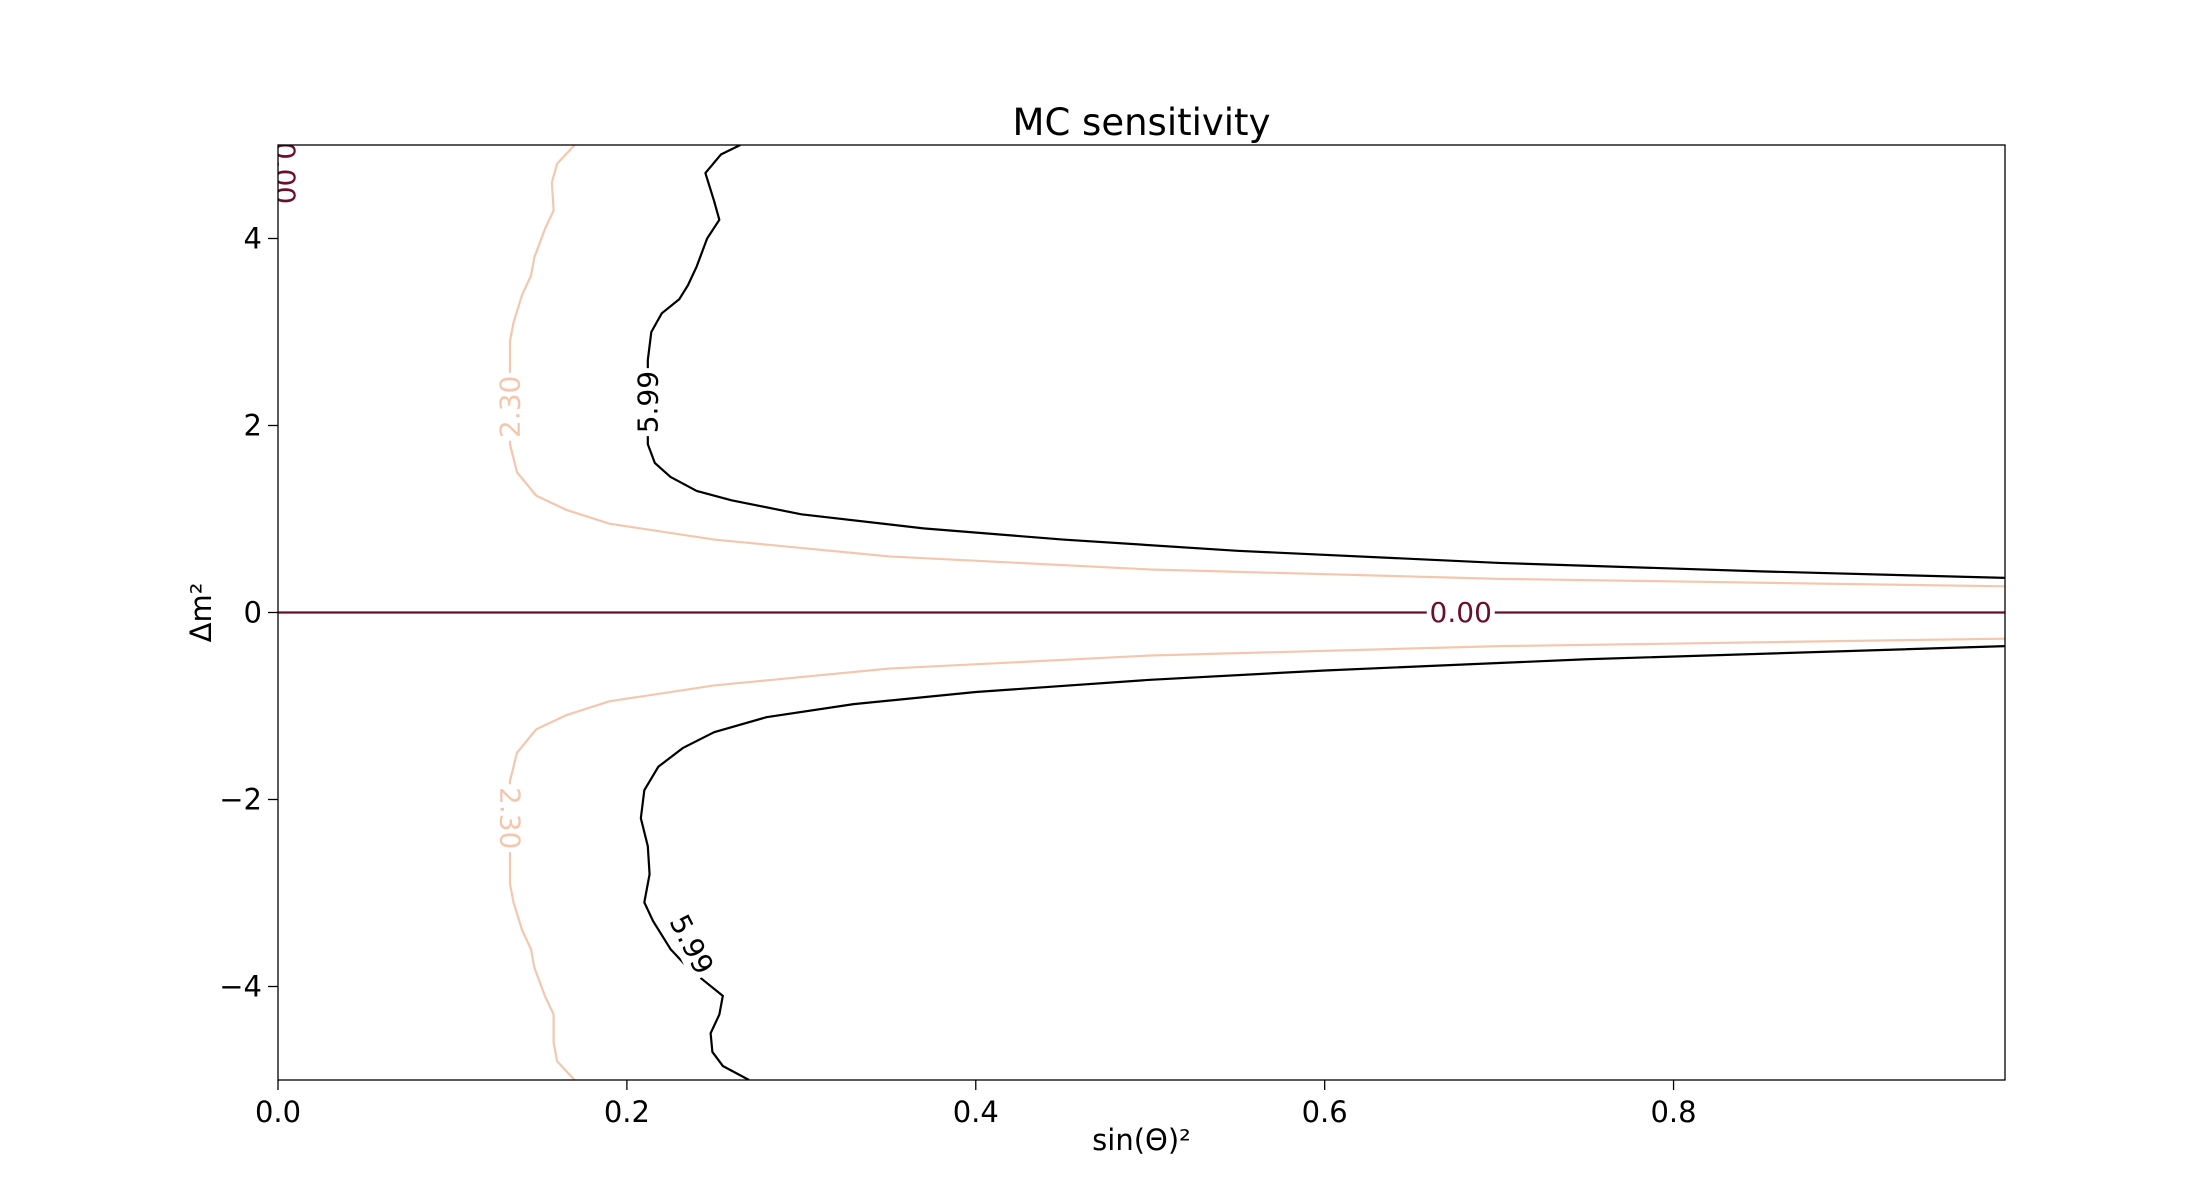 Image resolution: width=2200 pixels, height=1204 pixels. I want to click on contour-label-group-0-00-0: 0.00, so click(1460, 612).